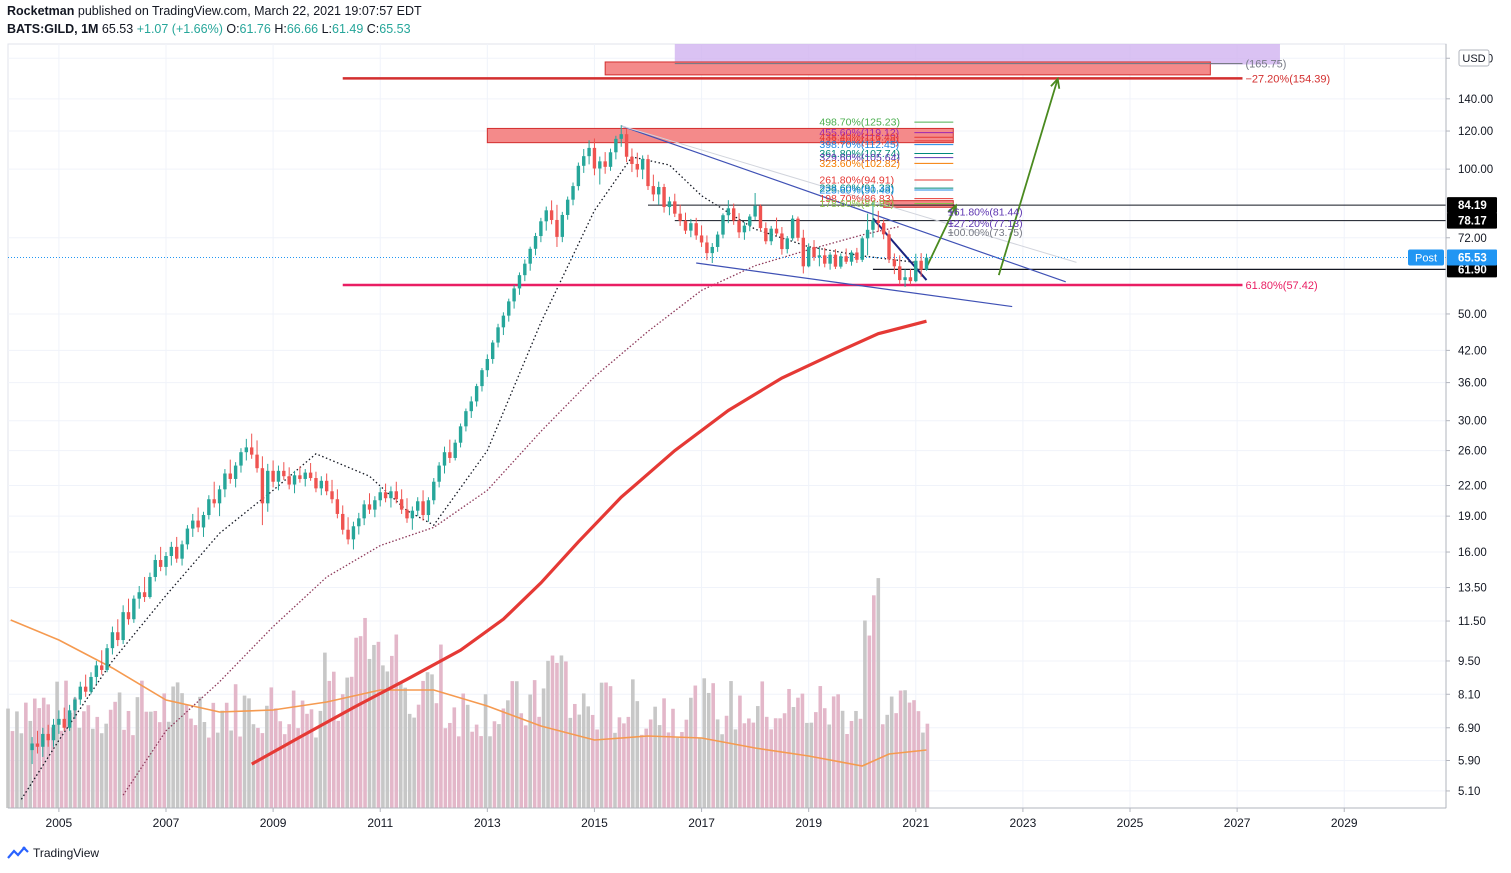 The height and width of the screenshot is (873, 1511). I want to click on fib-level-label: 329.60%(105.64), so click(859, 158).